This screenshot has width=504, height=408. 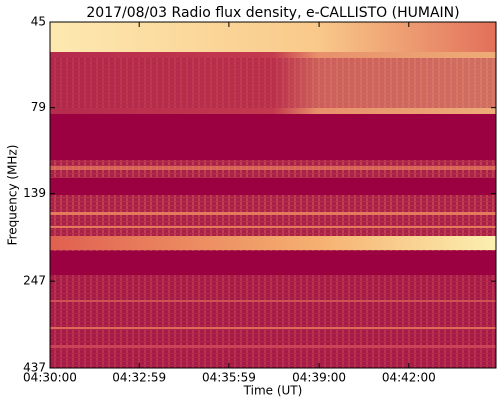 What do you see at coordinates (38, 22) in the screenshot?
I see `y-tick-label: 45` at bounding box center [38, 22].